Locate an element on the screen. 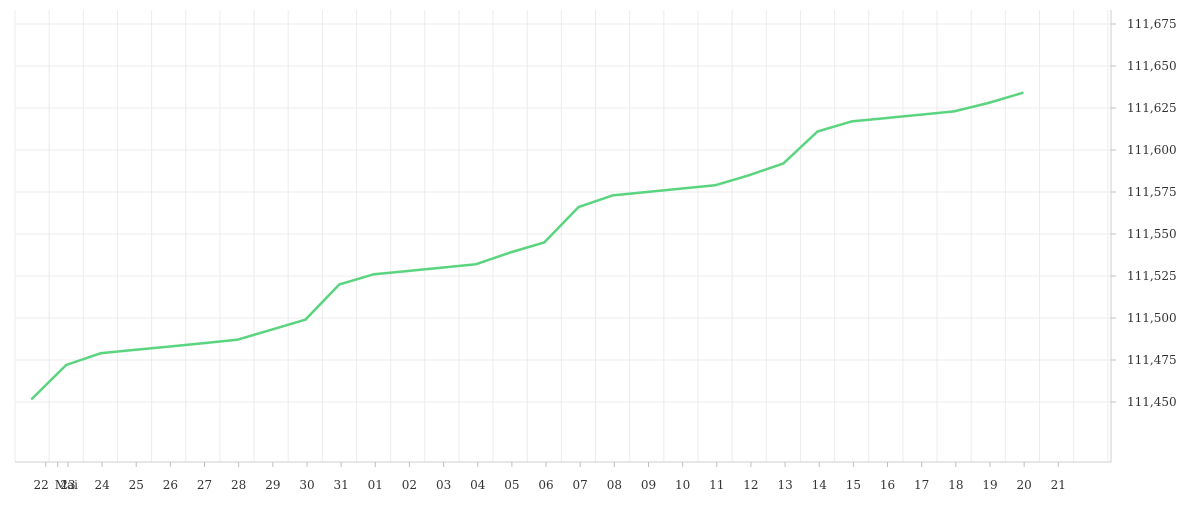 Image resolution: width=1200 pixels, height=505 pixels. x-tick-label: 05 is located at coordinates (511, 485).